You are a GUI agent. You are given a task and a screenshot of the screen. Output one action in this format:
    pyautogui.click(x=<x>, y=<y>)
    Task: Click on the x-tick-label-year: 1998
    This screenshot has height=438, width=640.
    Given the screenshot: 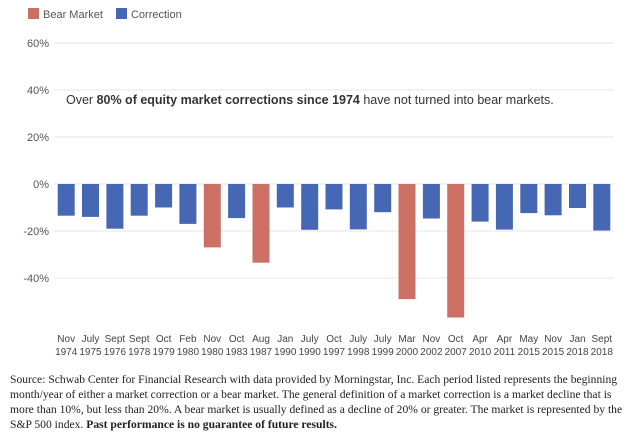 What is the action you would take?
    pyautogui.click(x=358, y=352)
    